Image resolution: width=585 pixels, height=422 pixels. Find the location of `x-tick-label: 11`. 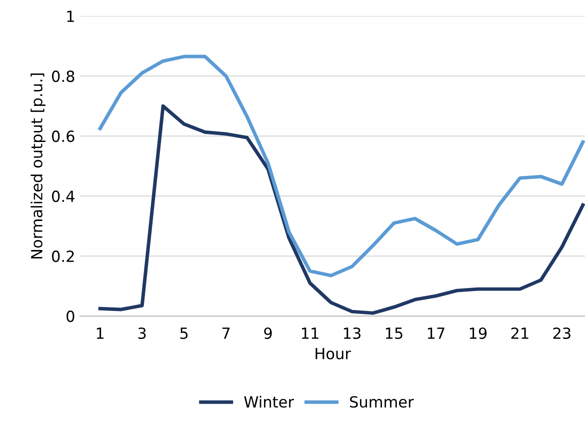

x-tick-label: 11 is located at coordinates (310, 333).